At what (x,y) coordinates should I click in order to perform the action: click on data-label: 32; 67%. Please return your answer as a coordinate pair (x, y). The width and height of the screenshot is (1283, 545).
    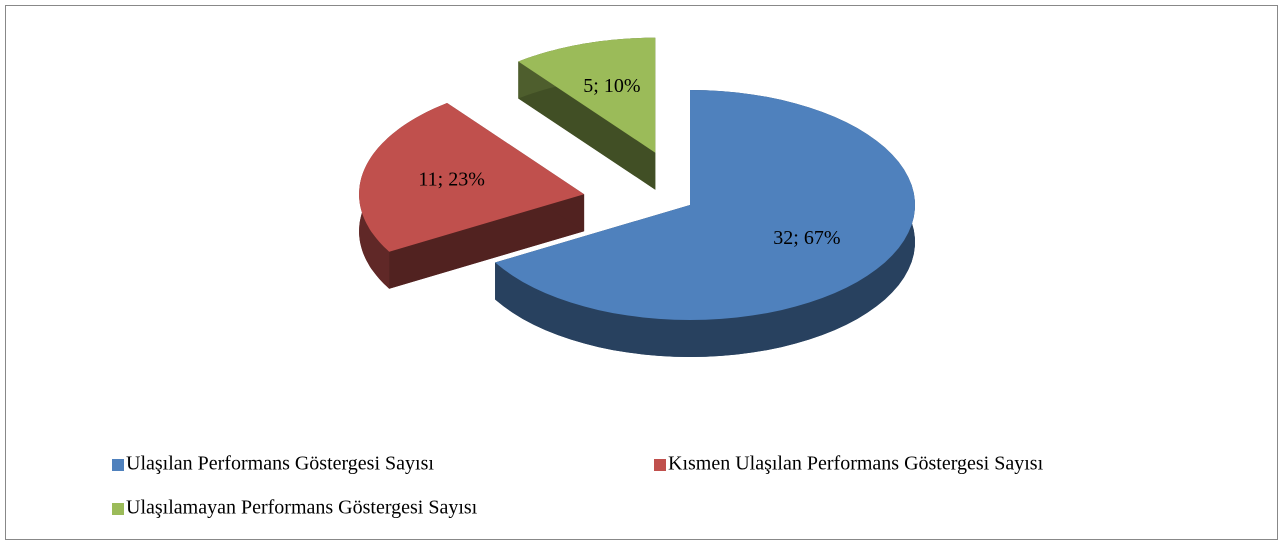
    Looking at the image, I should click on (806, 238).